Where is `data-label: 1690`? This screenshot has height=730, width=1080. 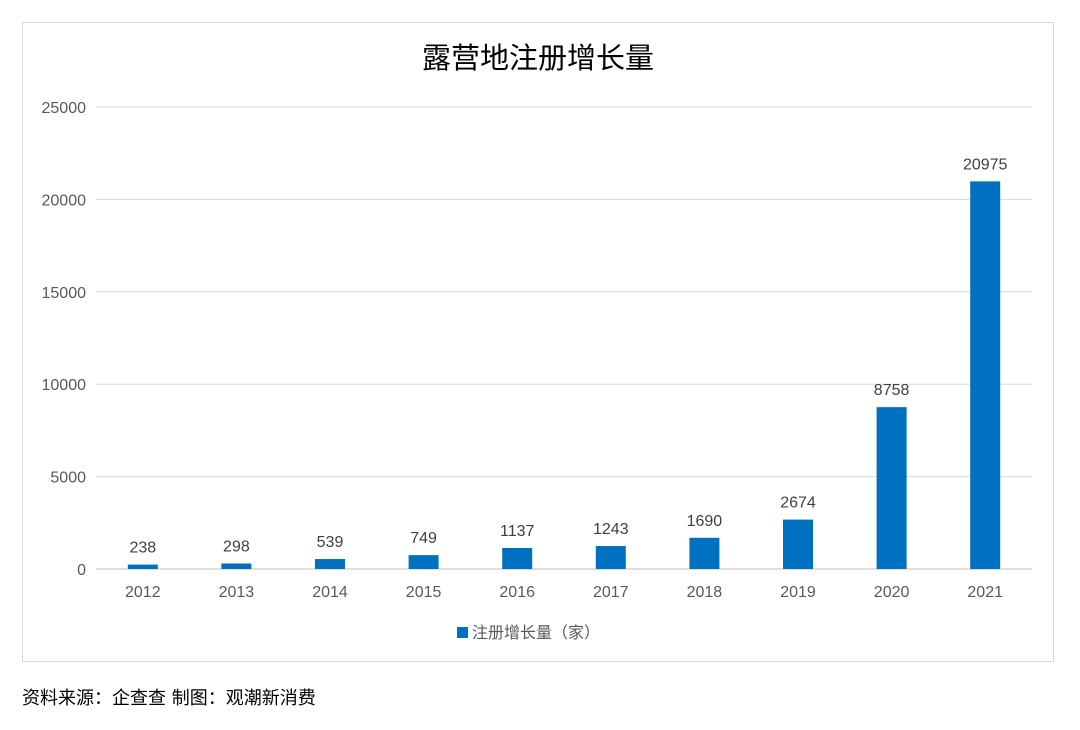 data-label: 1690 is located at coordinates (705, 521).